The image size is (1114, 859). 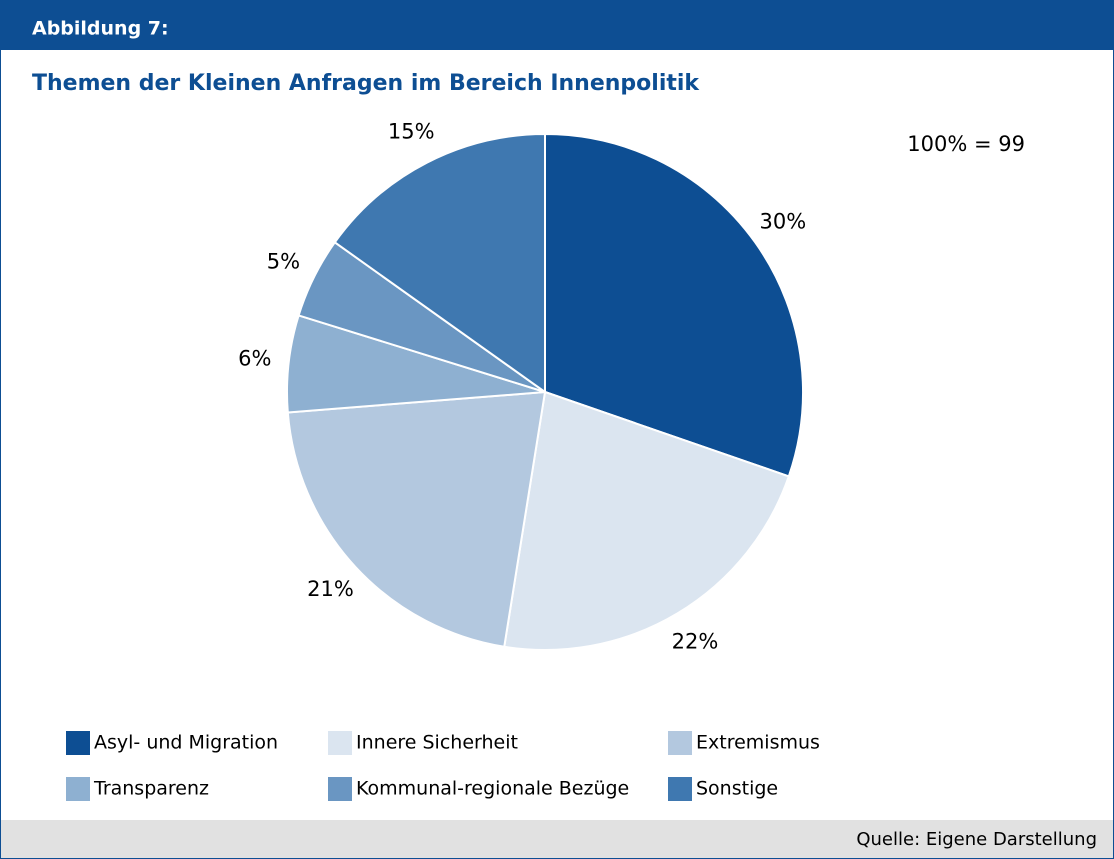 I want to click on data-label: 6%, so click(x=254, y=359).